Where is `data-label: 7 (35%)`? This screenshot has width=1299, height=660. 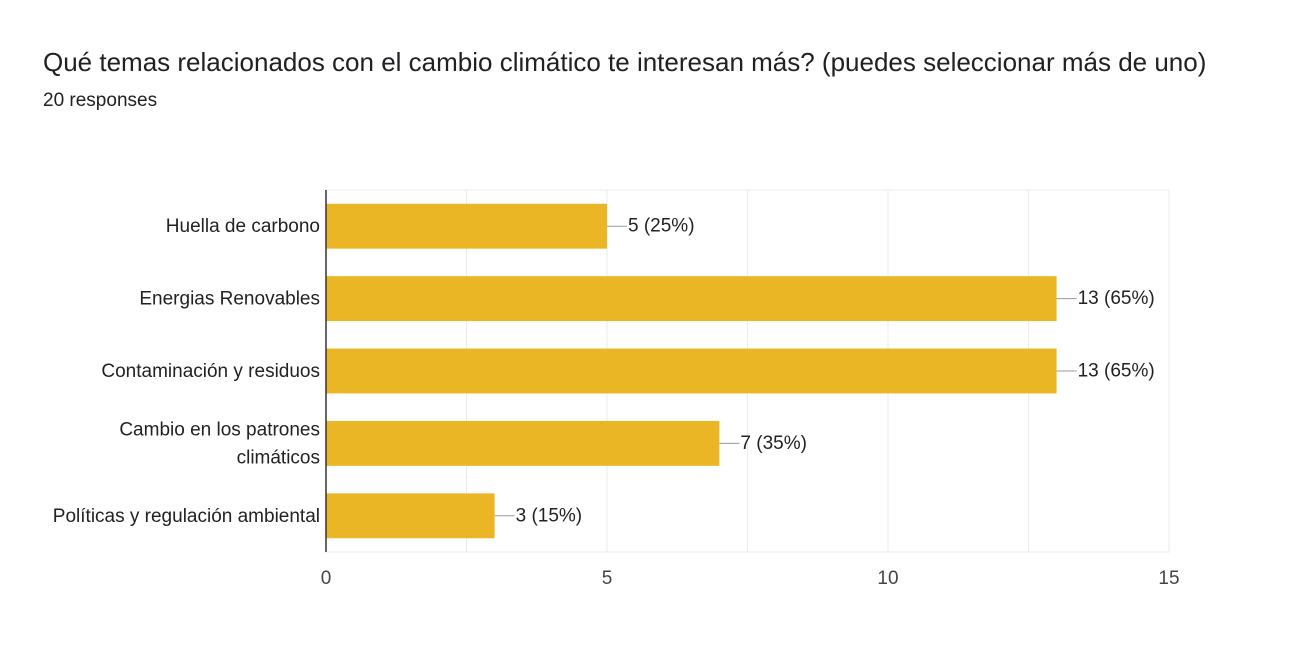 data-label: 7 (35%) is located at coordinates (773, 443).